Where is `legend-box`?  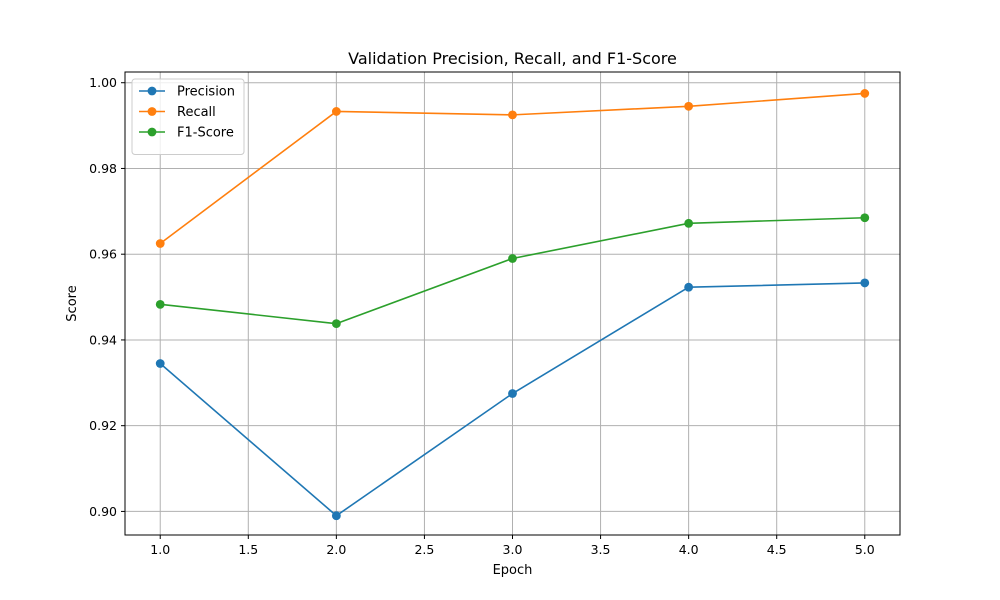
legend-box is located at coordinates (188, 116).